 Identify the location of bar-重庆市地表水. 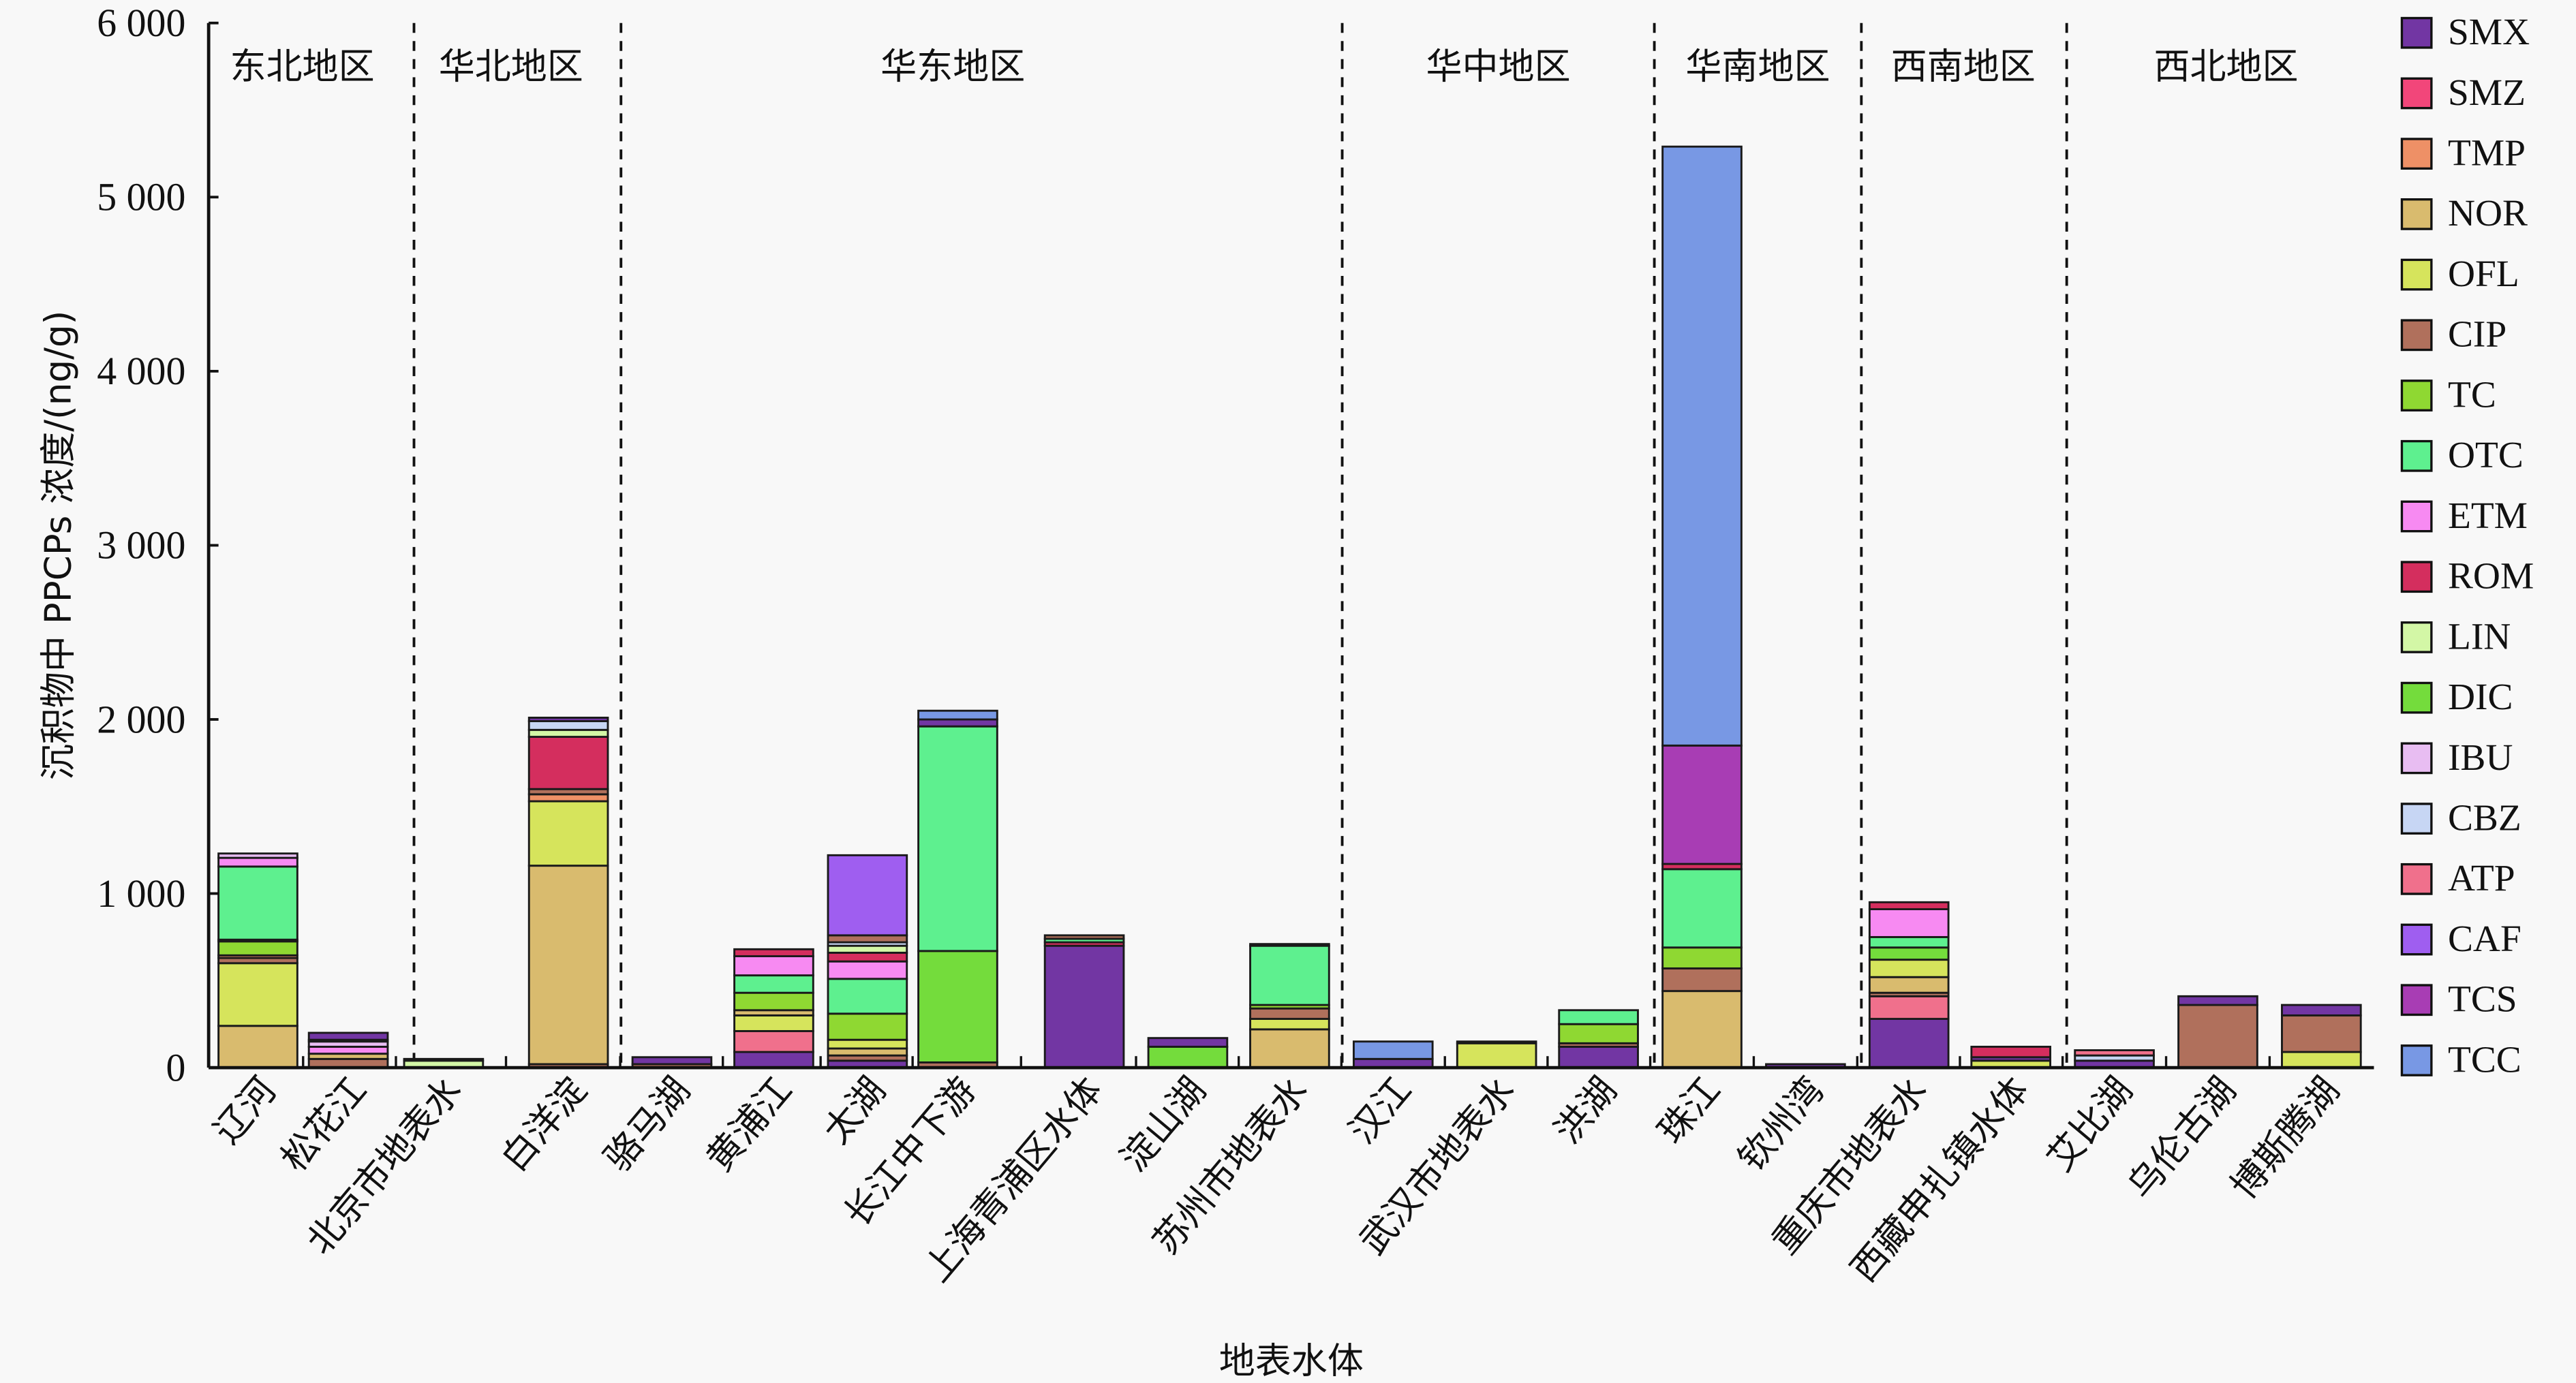
(1909, 985).